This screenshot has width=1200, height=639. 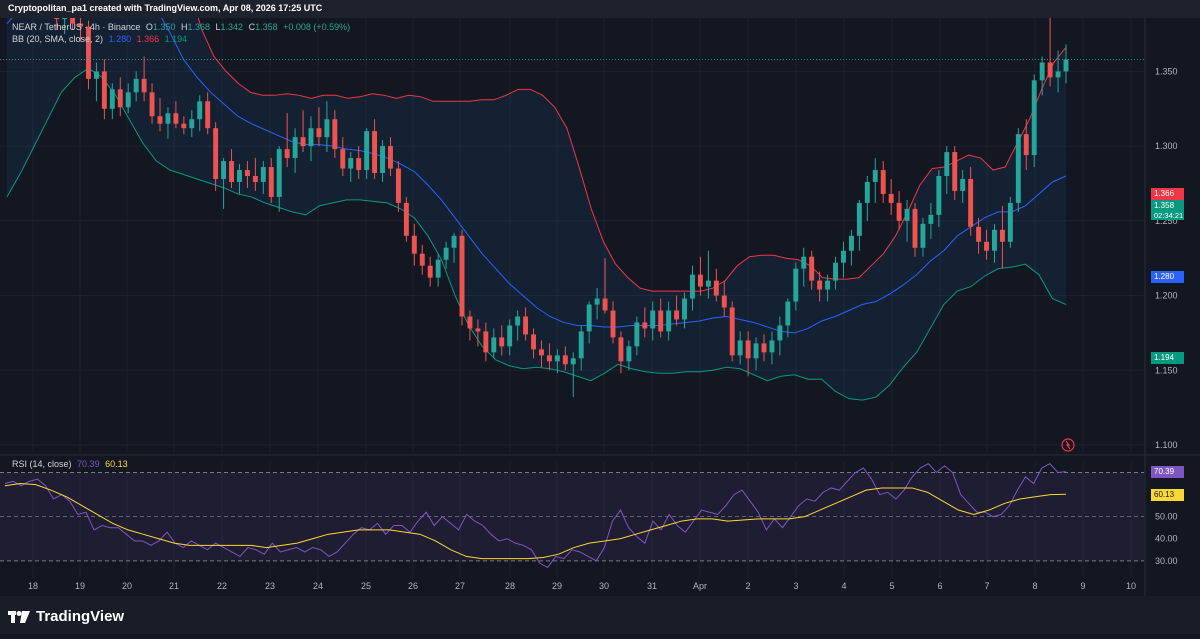 I want to click on x-tick-label: 20, so click(x=127, y=586).